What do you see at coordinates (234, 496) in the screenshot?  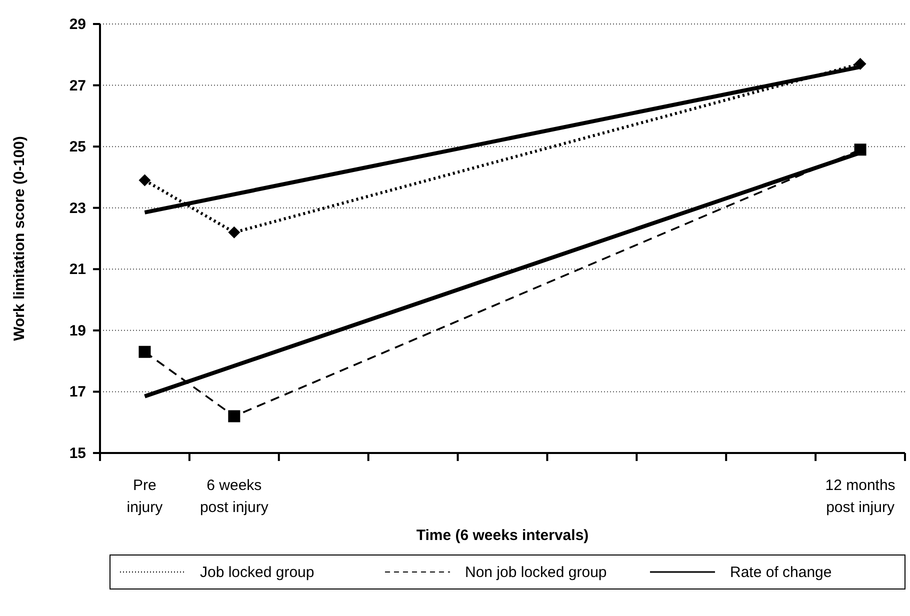 I see `x-tick-label: 6 weeks post injury` at bounding box center [234, 496].